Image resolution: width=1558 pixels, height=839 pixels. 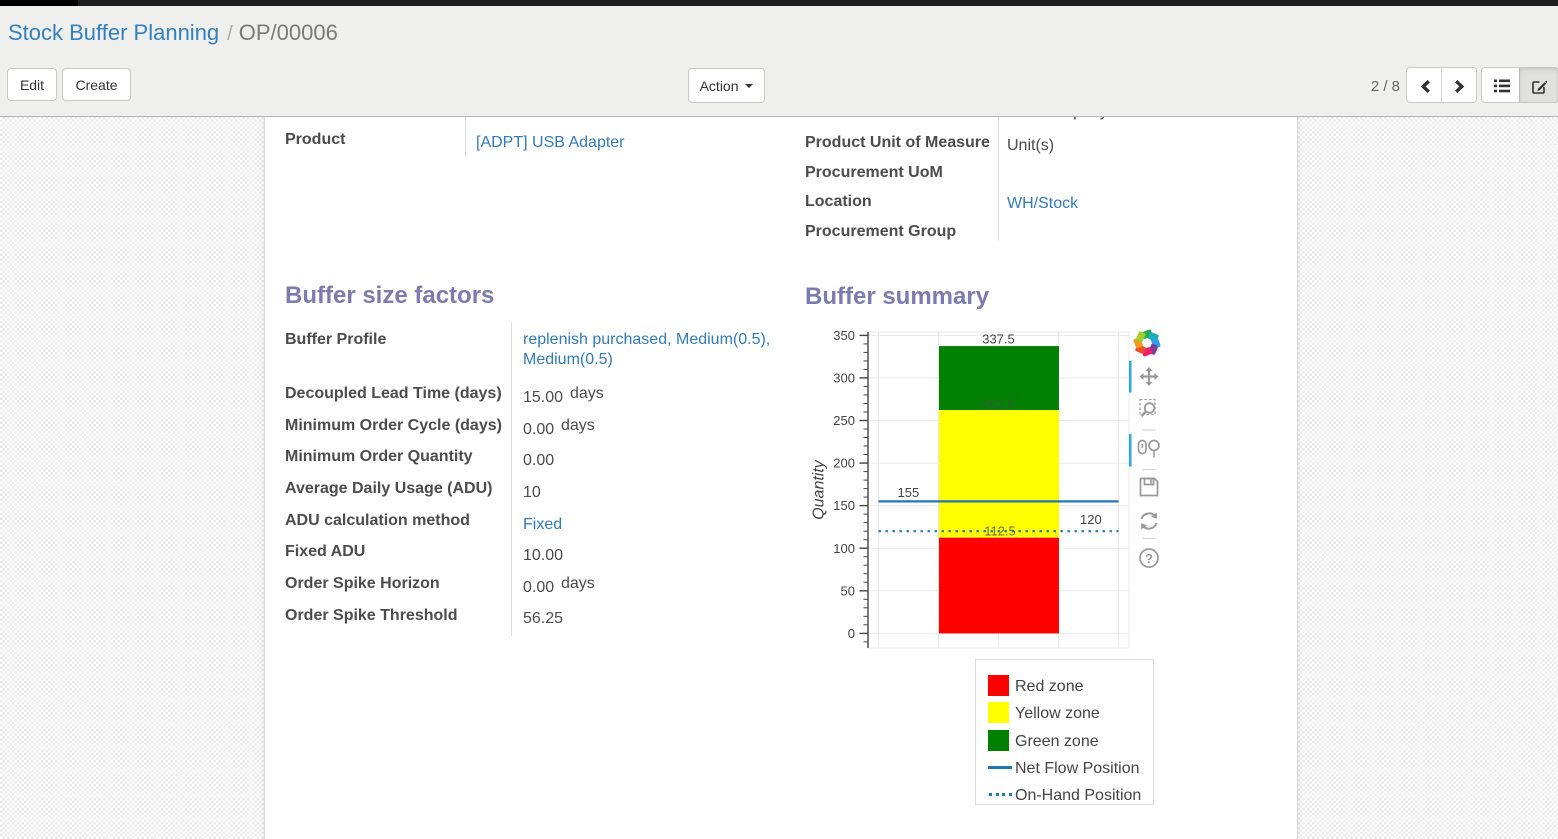 I want to click on svg-text: 150, so click(x=844, y=505).